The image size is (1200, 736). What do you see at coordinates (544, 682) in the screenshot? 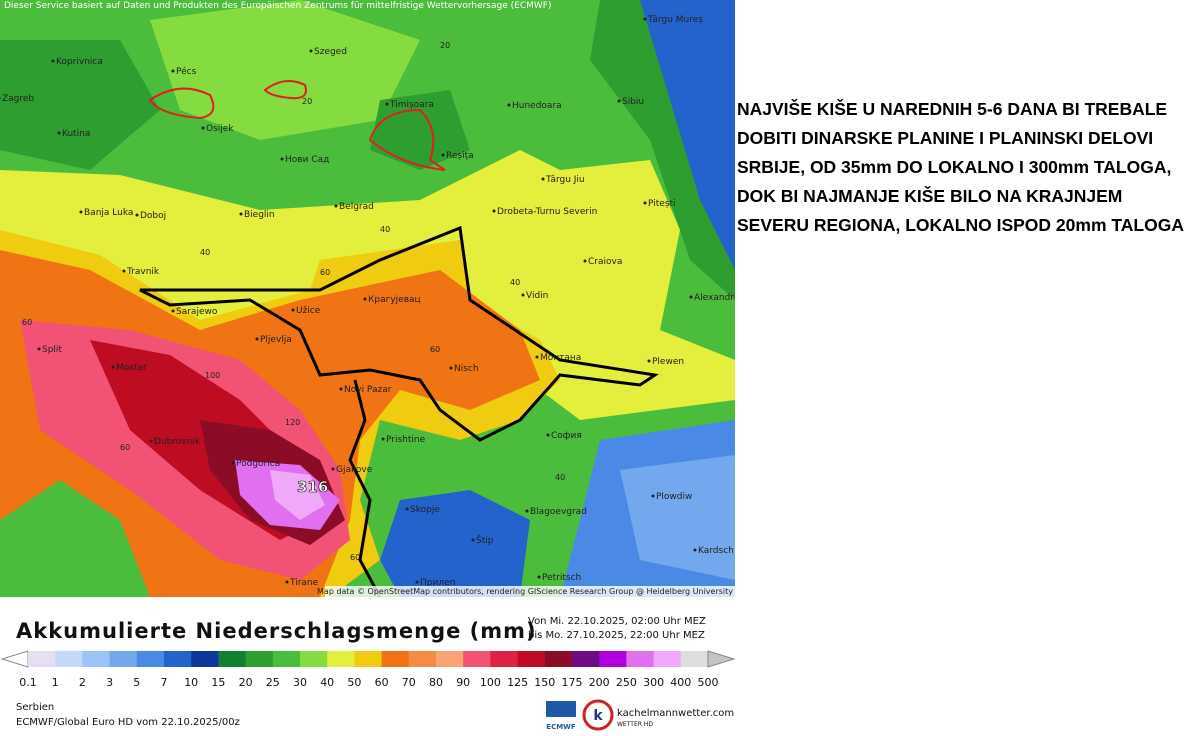
I see `legend-tick: 150` at bounding box center [544, 682].